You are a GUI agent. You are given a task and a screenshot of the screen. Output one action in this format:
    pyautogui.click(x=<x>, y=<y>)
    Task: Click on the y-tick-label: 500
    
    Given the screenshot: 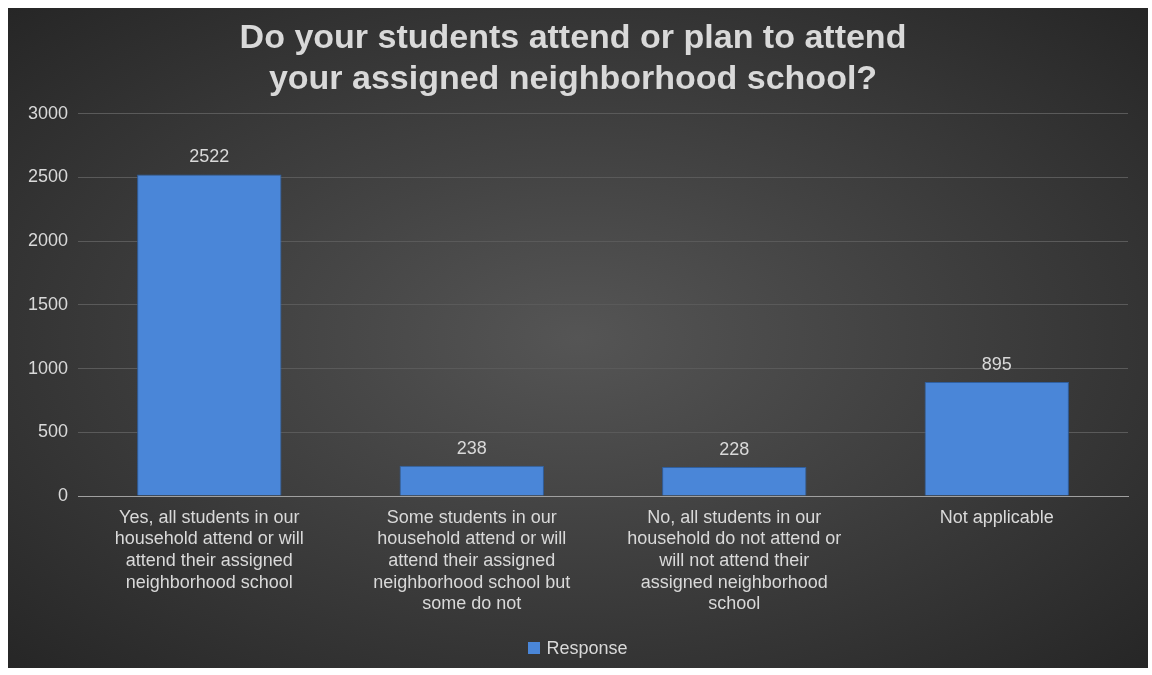 What is the action you would take?
    pyautogui.click(x=53, y=431)
    